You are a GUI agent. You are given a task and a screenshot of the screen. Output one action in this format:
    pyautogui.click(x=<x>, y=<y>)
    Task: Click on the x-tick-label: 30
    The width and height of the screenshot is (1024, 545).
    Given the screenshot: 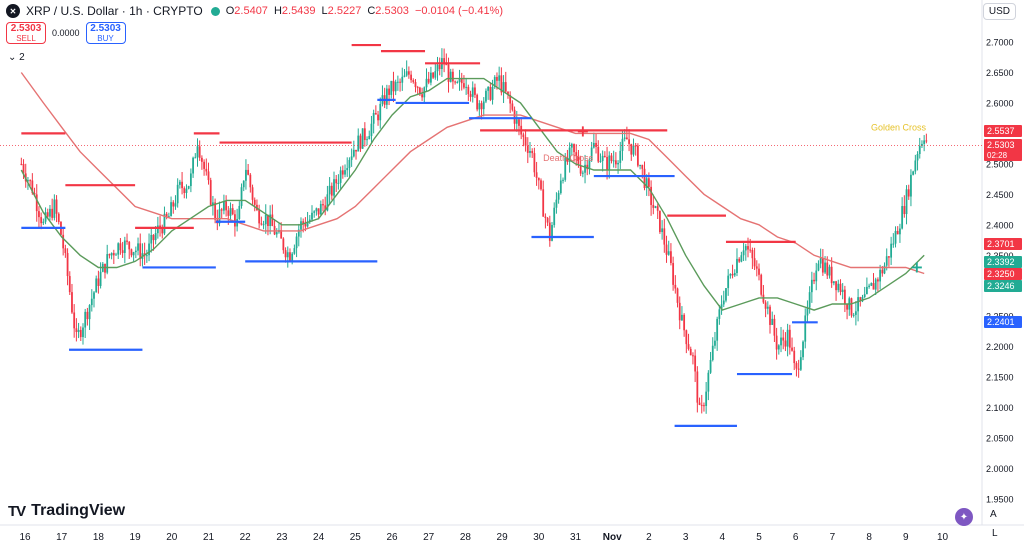 What is the action you would take?
    pyautogui.click(x=539, y=537)
    